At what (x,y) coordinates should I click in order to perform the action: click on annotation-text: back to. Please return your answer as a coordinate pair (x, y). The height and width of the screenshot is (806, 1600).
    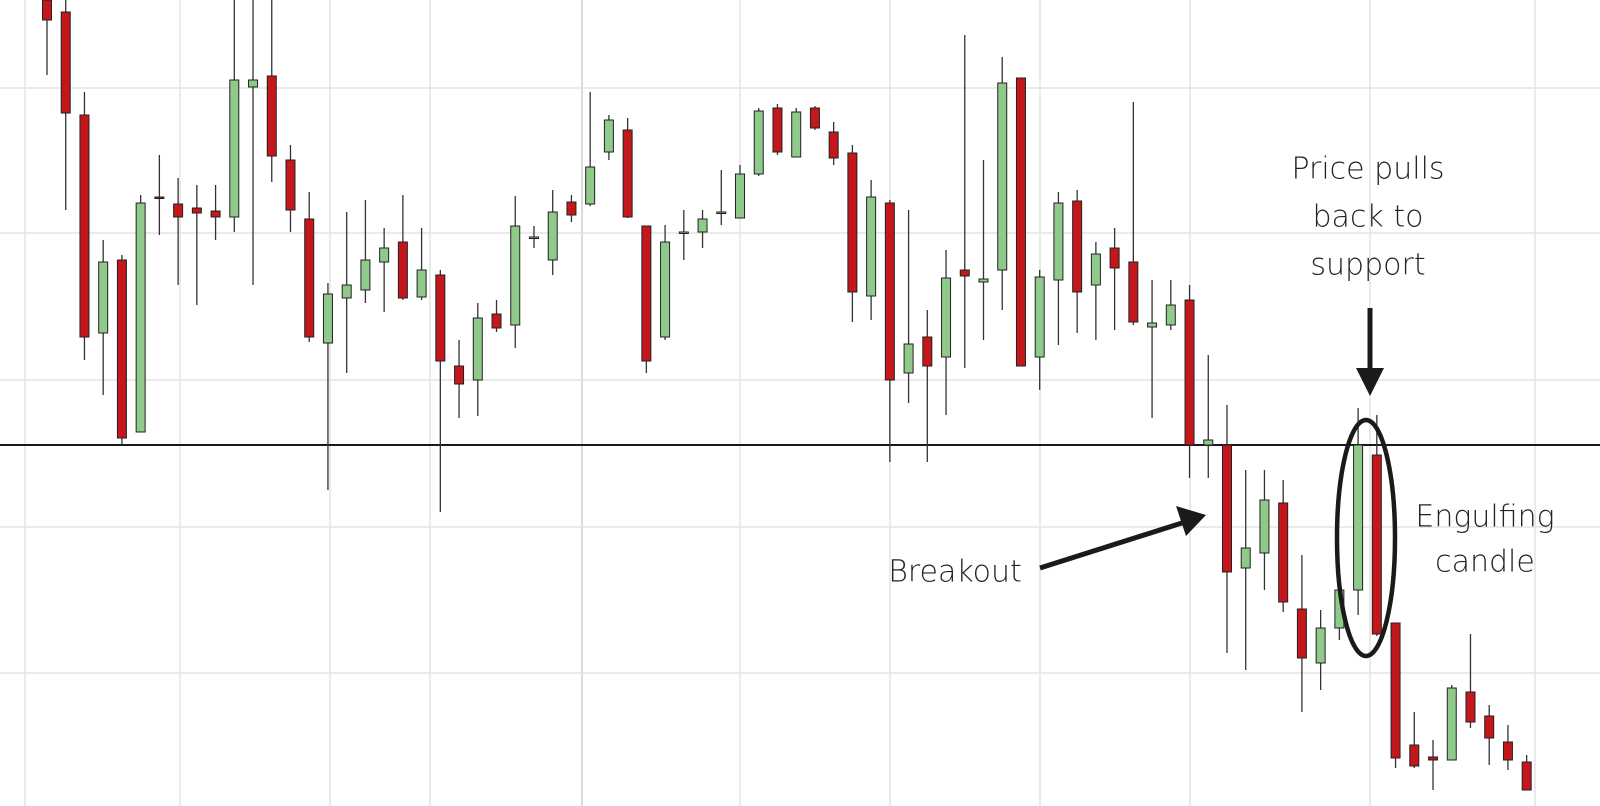
    Looking at the image, I should click on (1368, 217).